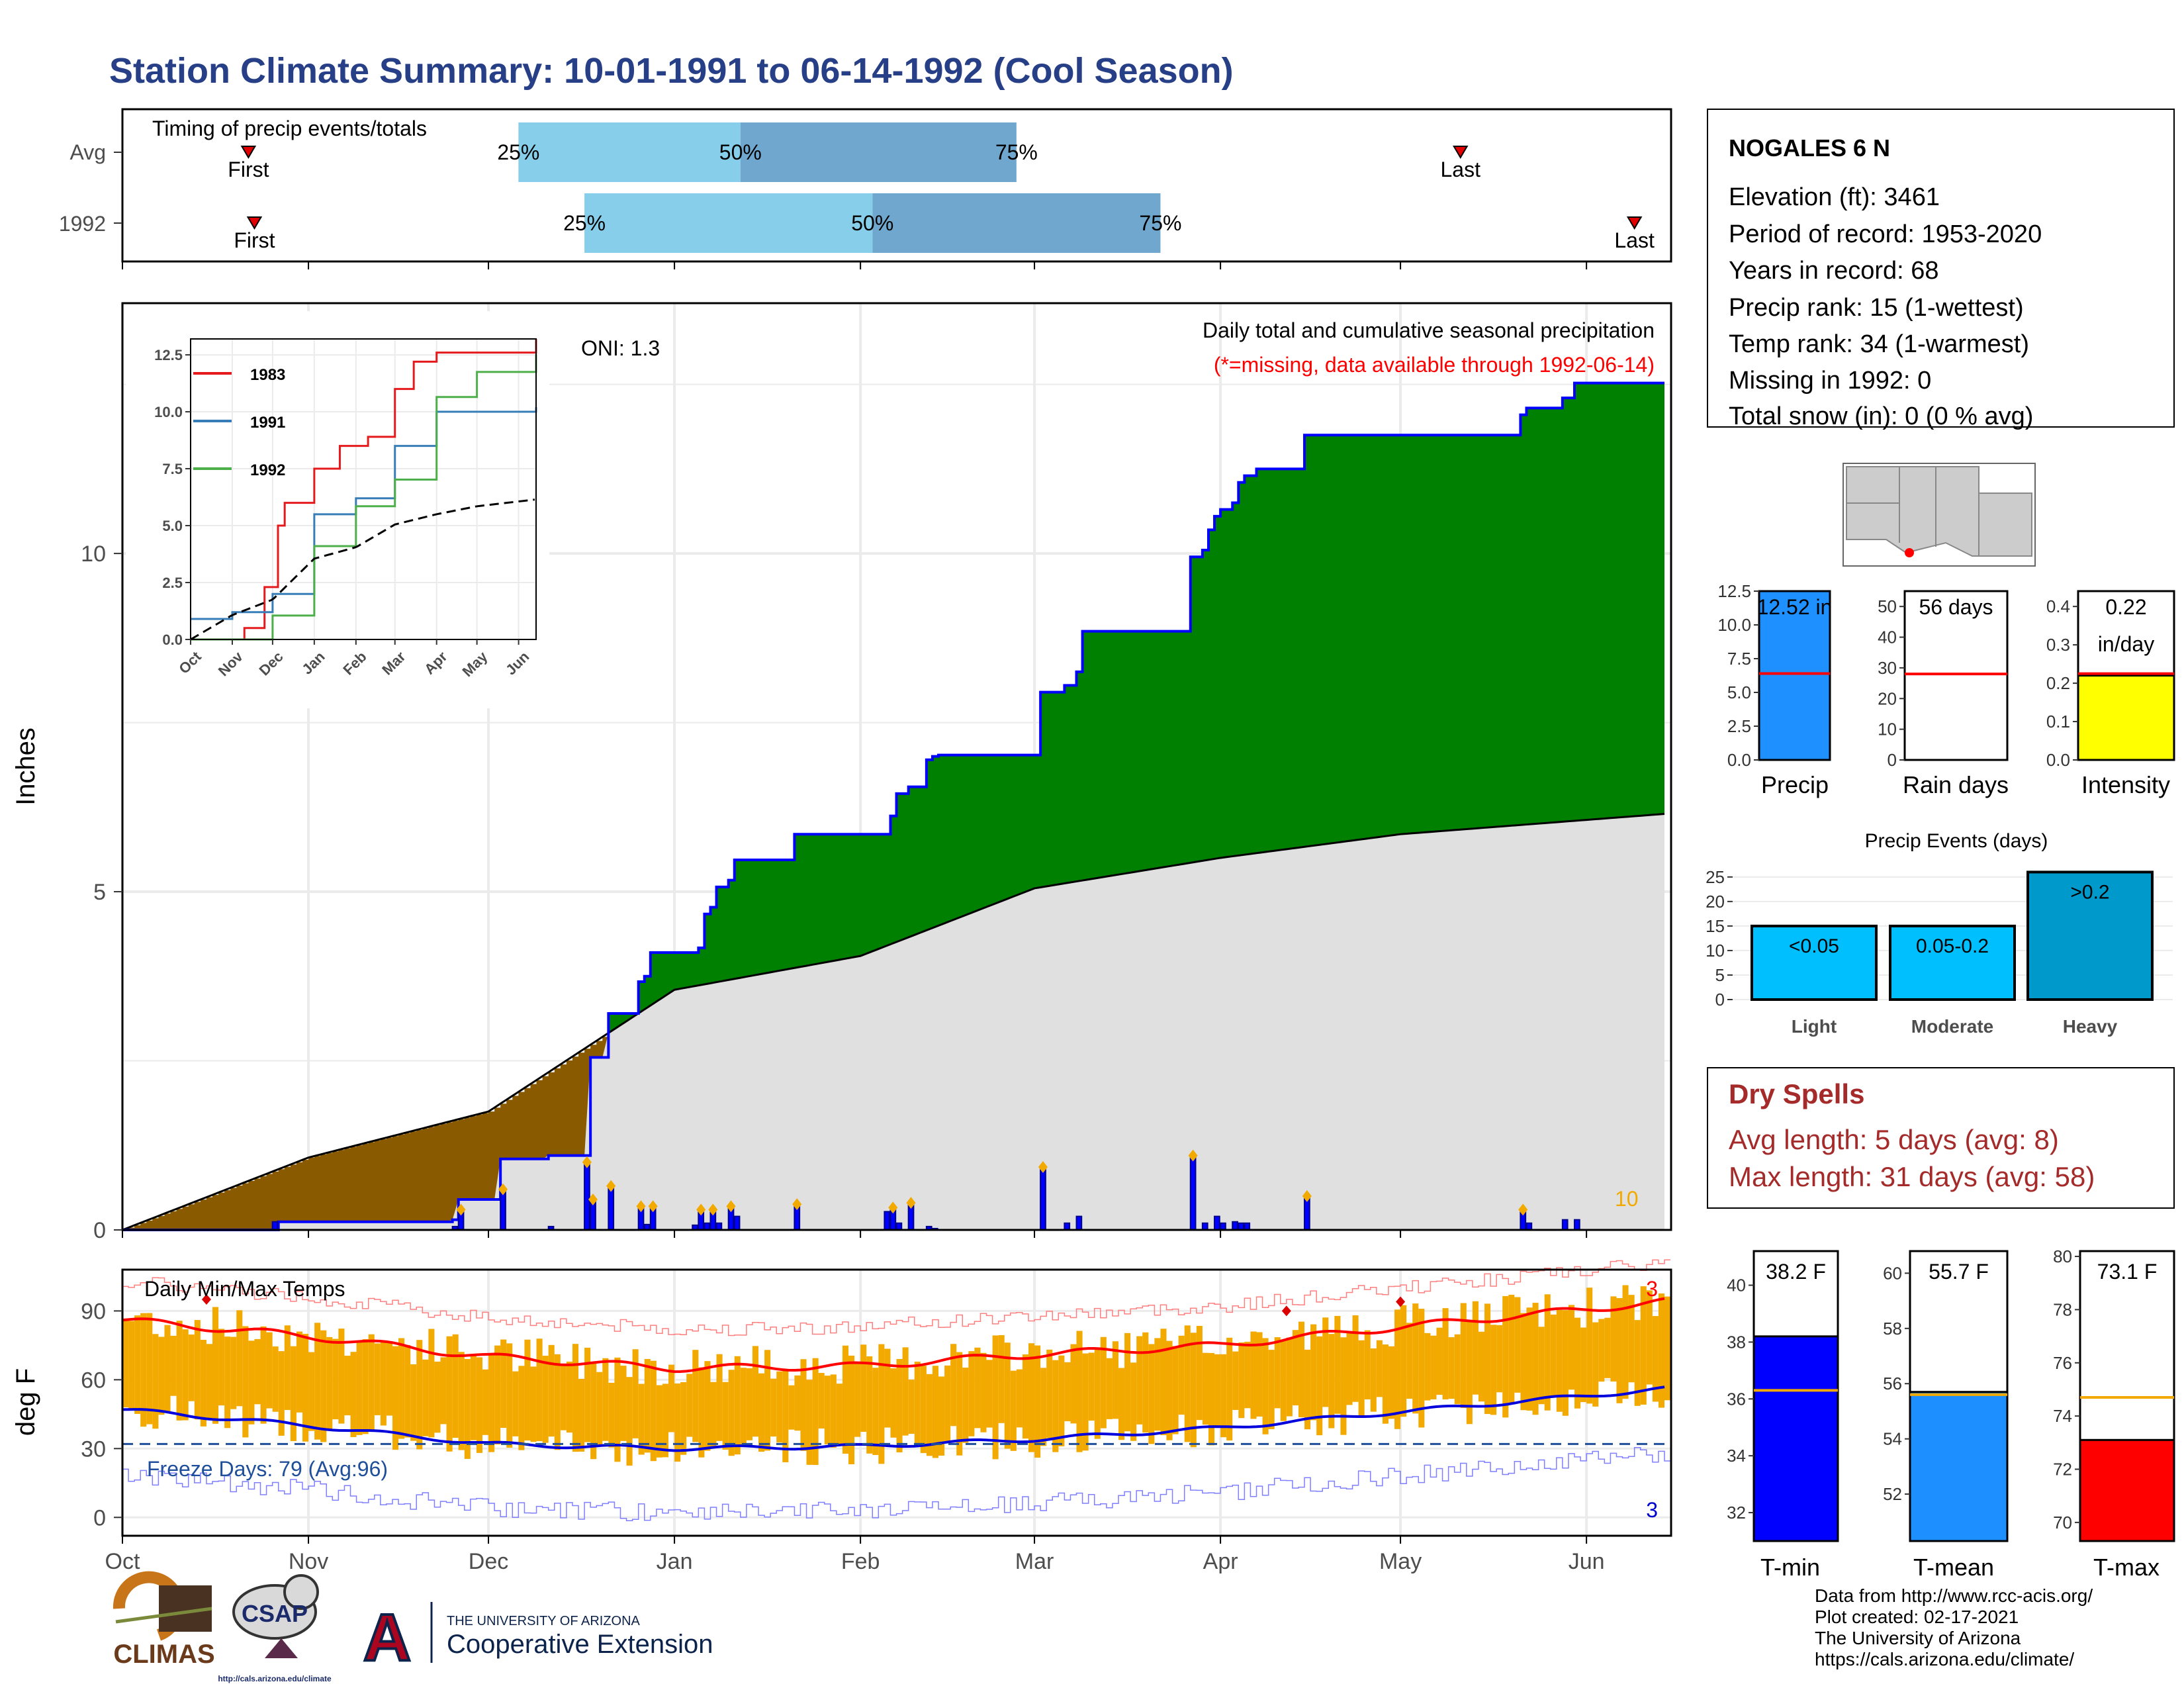  I want to click on events-ytick-label: 5, so click(1720, 975).